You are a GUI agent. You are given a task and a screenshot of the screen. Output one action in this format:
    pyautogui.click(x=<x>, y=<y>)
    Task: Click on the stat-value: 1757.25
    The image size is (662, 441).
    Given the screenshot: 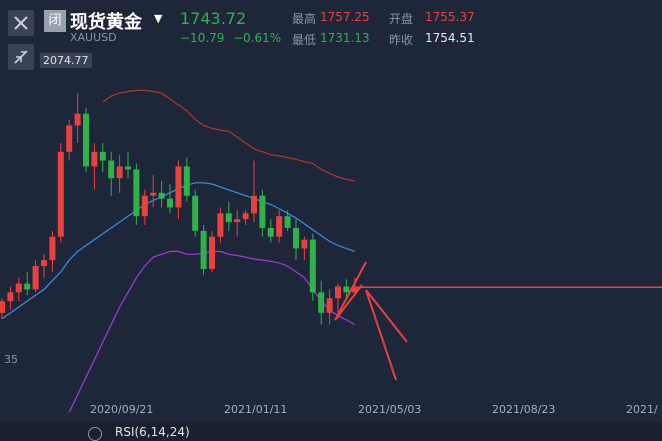 What is the action you would take?
    pyautogui.click(x=345, y=17)
    